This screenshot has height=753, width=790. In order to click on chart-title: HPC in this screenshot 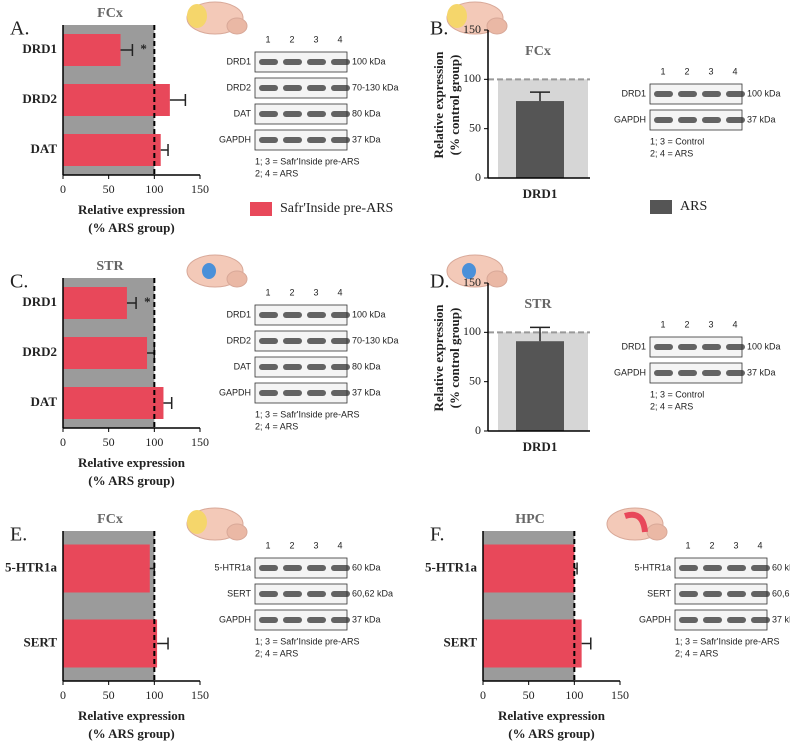, I will do `click(530, 519)`.